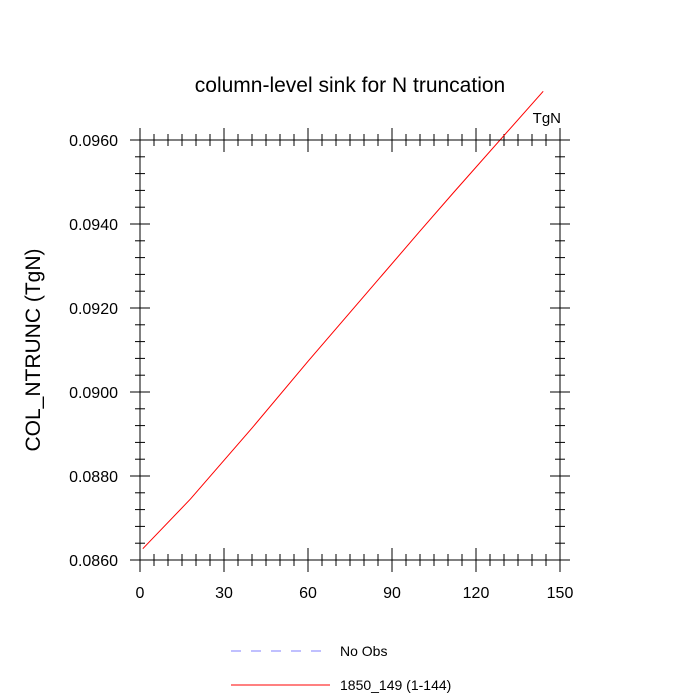 Image resolution: width=700 pixels, height=700 pixels. What do you see at coordinates (395, 685) in the screenshot?
I see `legend-label-1850-149: 1850_149 (1-144)` at bounding box center [395, 685].